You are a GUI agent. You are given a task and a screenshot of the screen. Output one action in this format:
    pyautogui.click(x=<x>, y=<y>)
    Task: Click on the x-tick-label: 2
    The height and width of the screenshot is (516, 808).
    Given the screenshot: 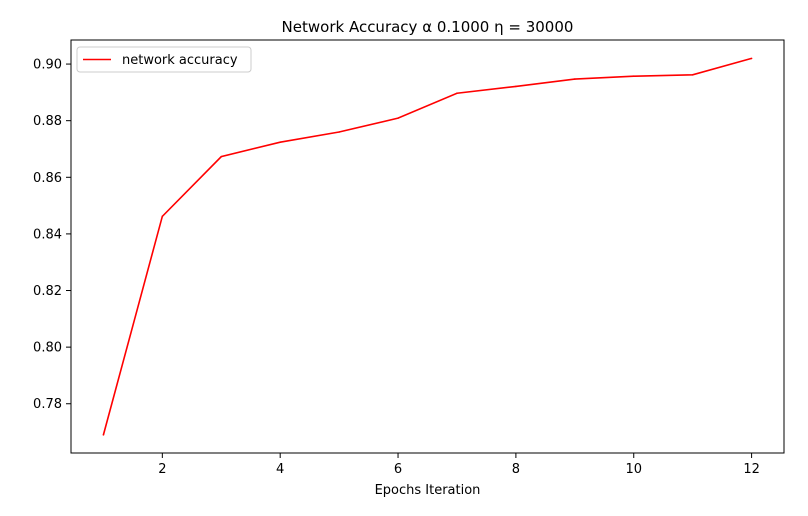 What is the action you would take?
    pyautogui.click(x=162, y=469)
    